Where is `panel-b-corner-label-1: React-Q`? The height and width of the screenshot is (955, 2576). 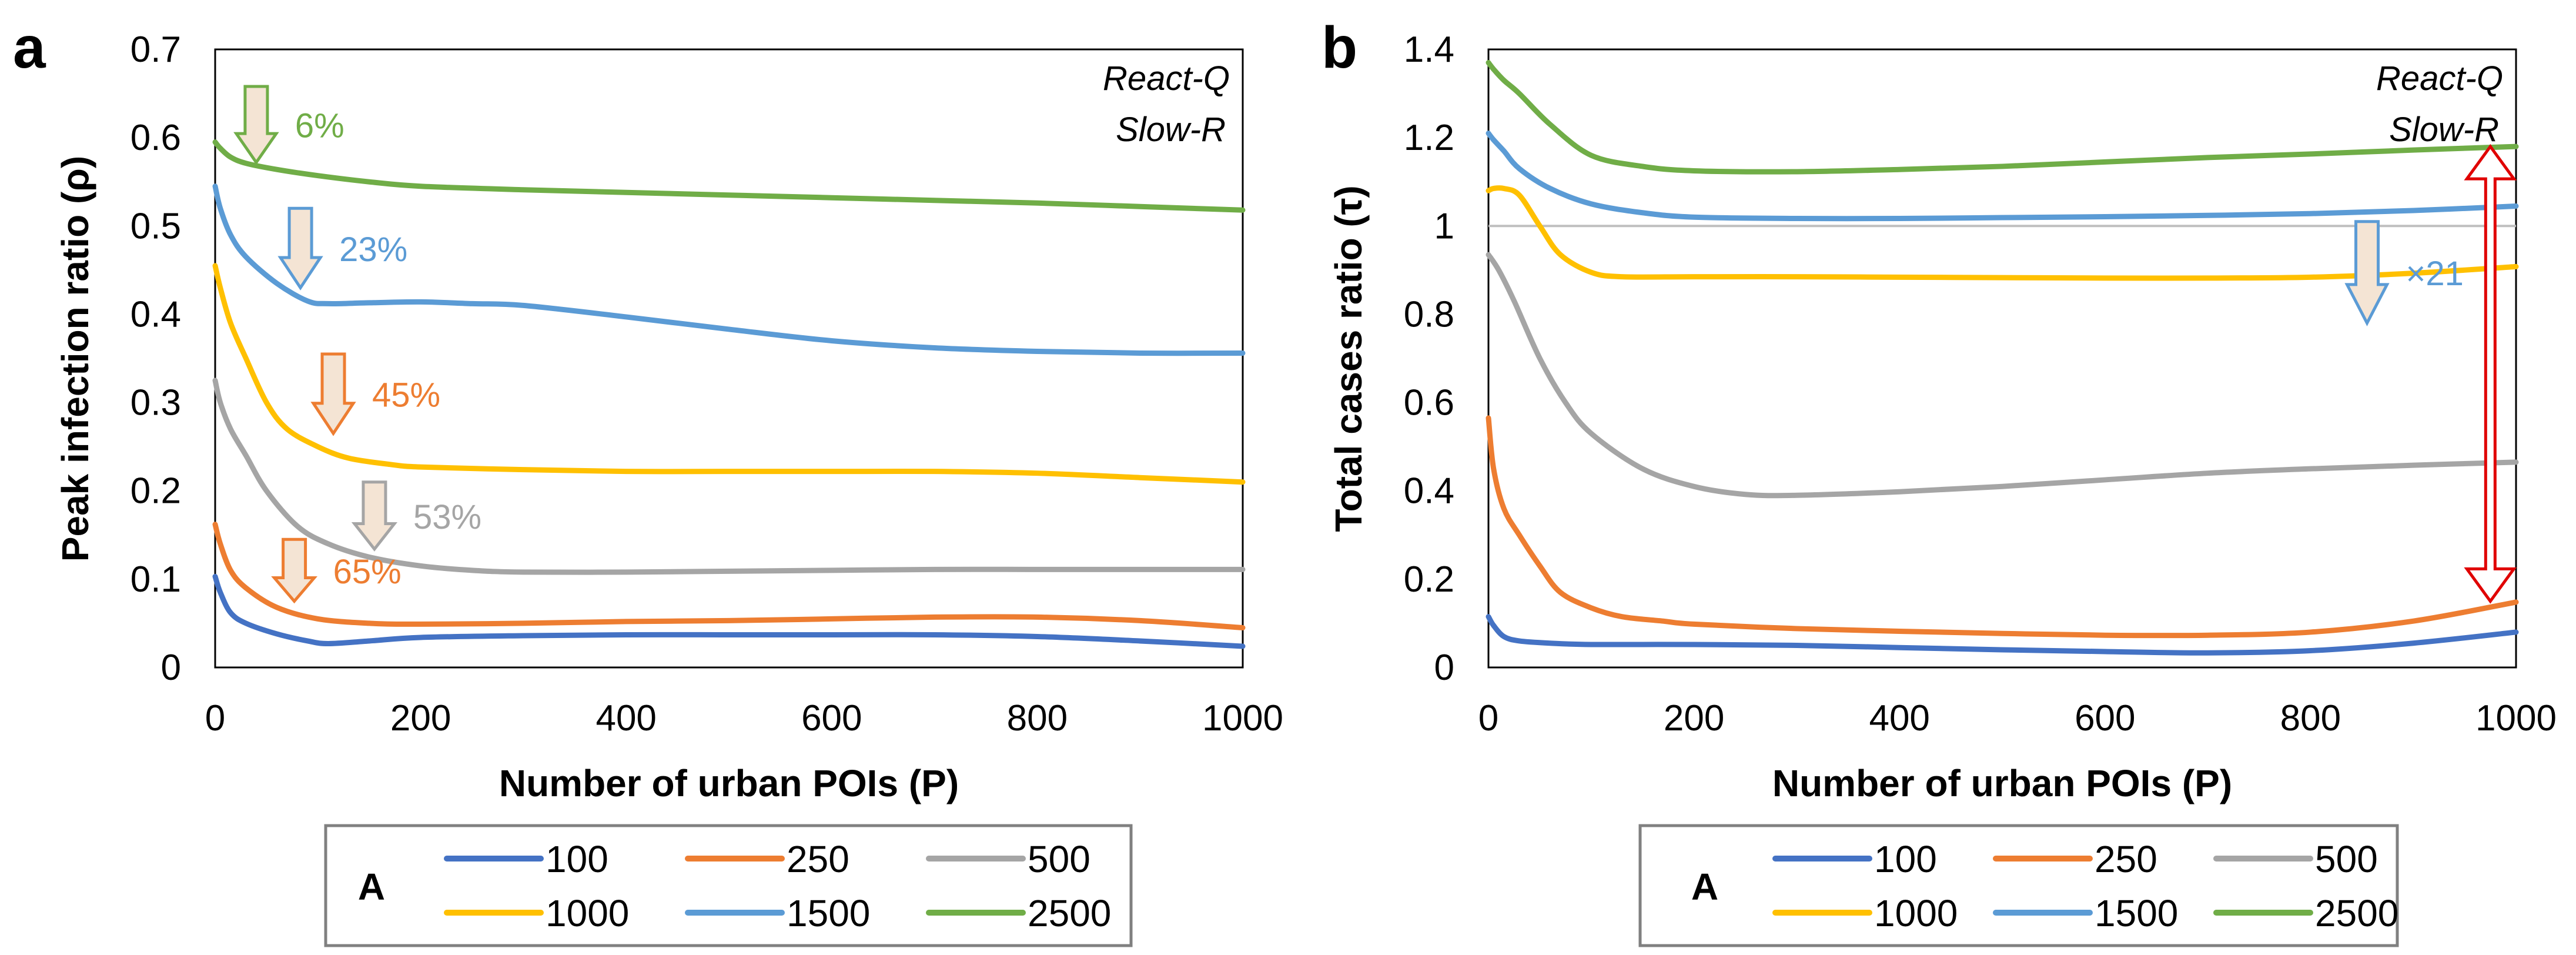
panel-b-corner-label-1: React-Q is located at coordinates (2439, 78).